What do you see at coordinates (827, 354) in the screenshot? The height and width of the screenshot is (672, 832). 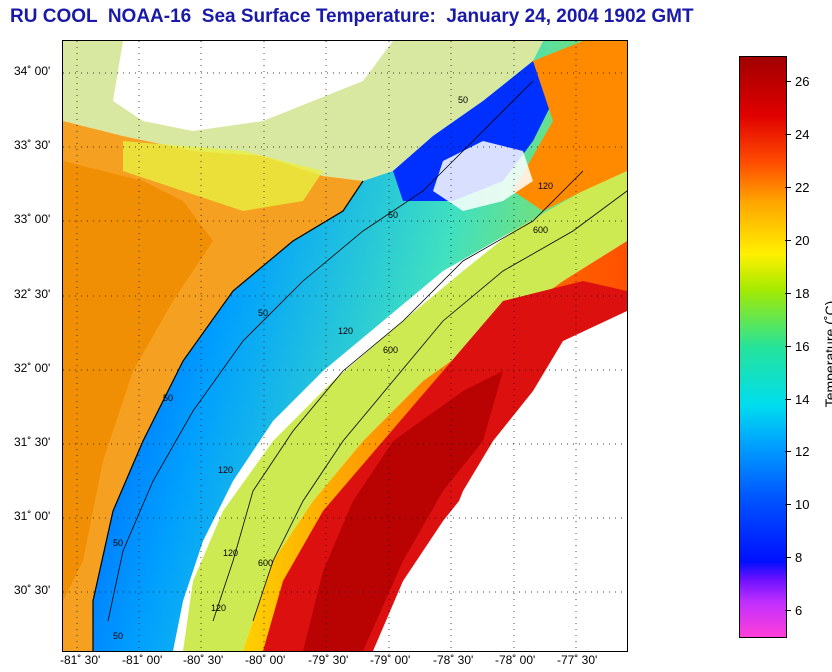 I see `colorbar-title: Temperature (˚C)` at bounding box center [827, 354].